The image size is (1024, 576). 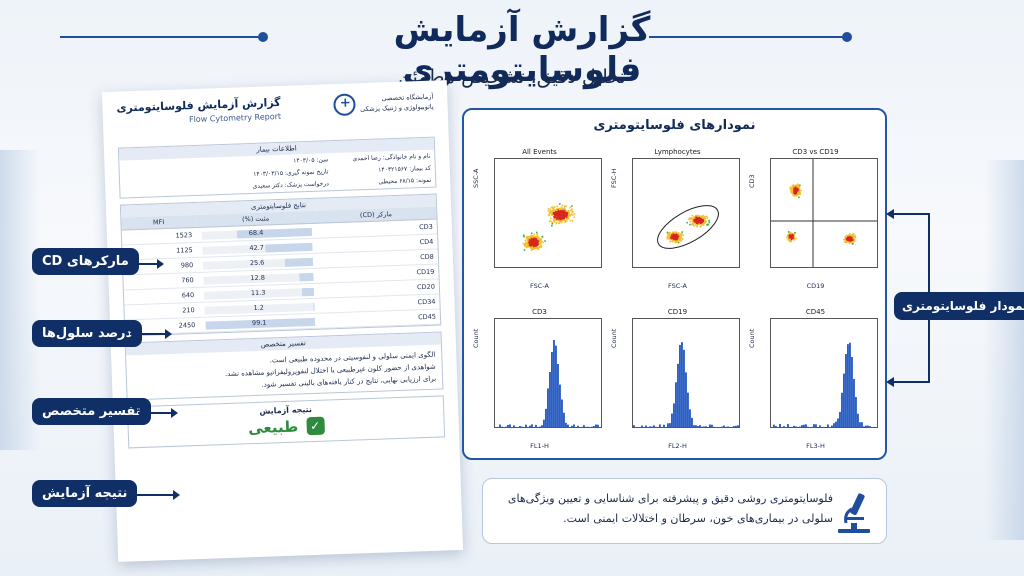 What do you see at coordinates (749, 37) in the screenshot?
I see `title-line-right` at bounding box center [749, 37].